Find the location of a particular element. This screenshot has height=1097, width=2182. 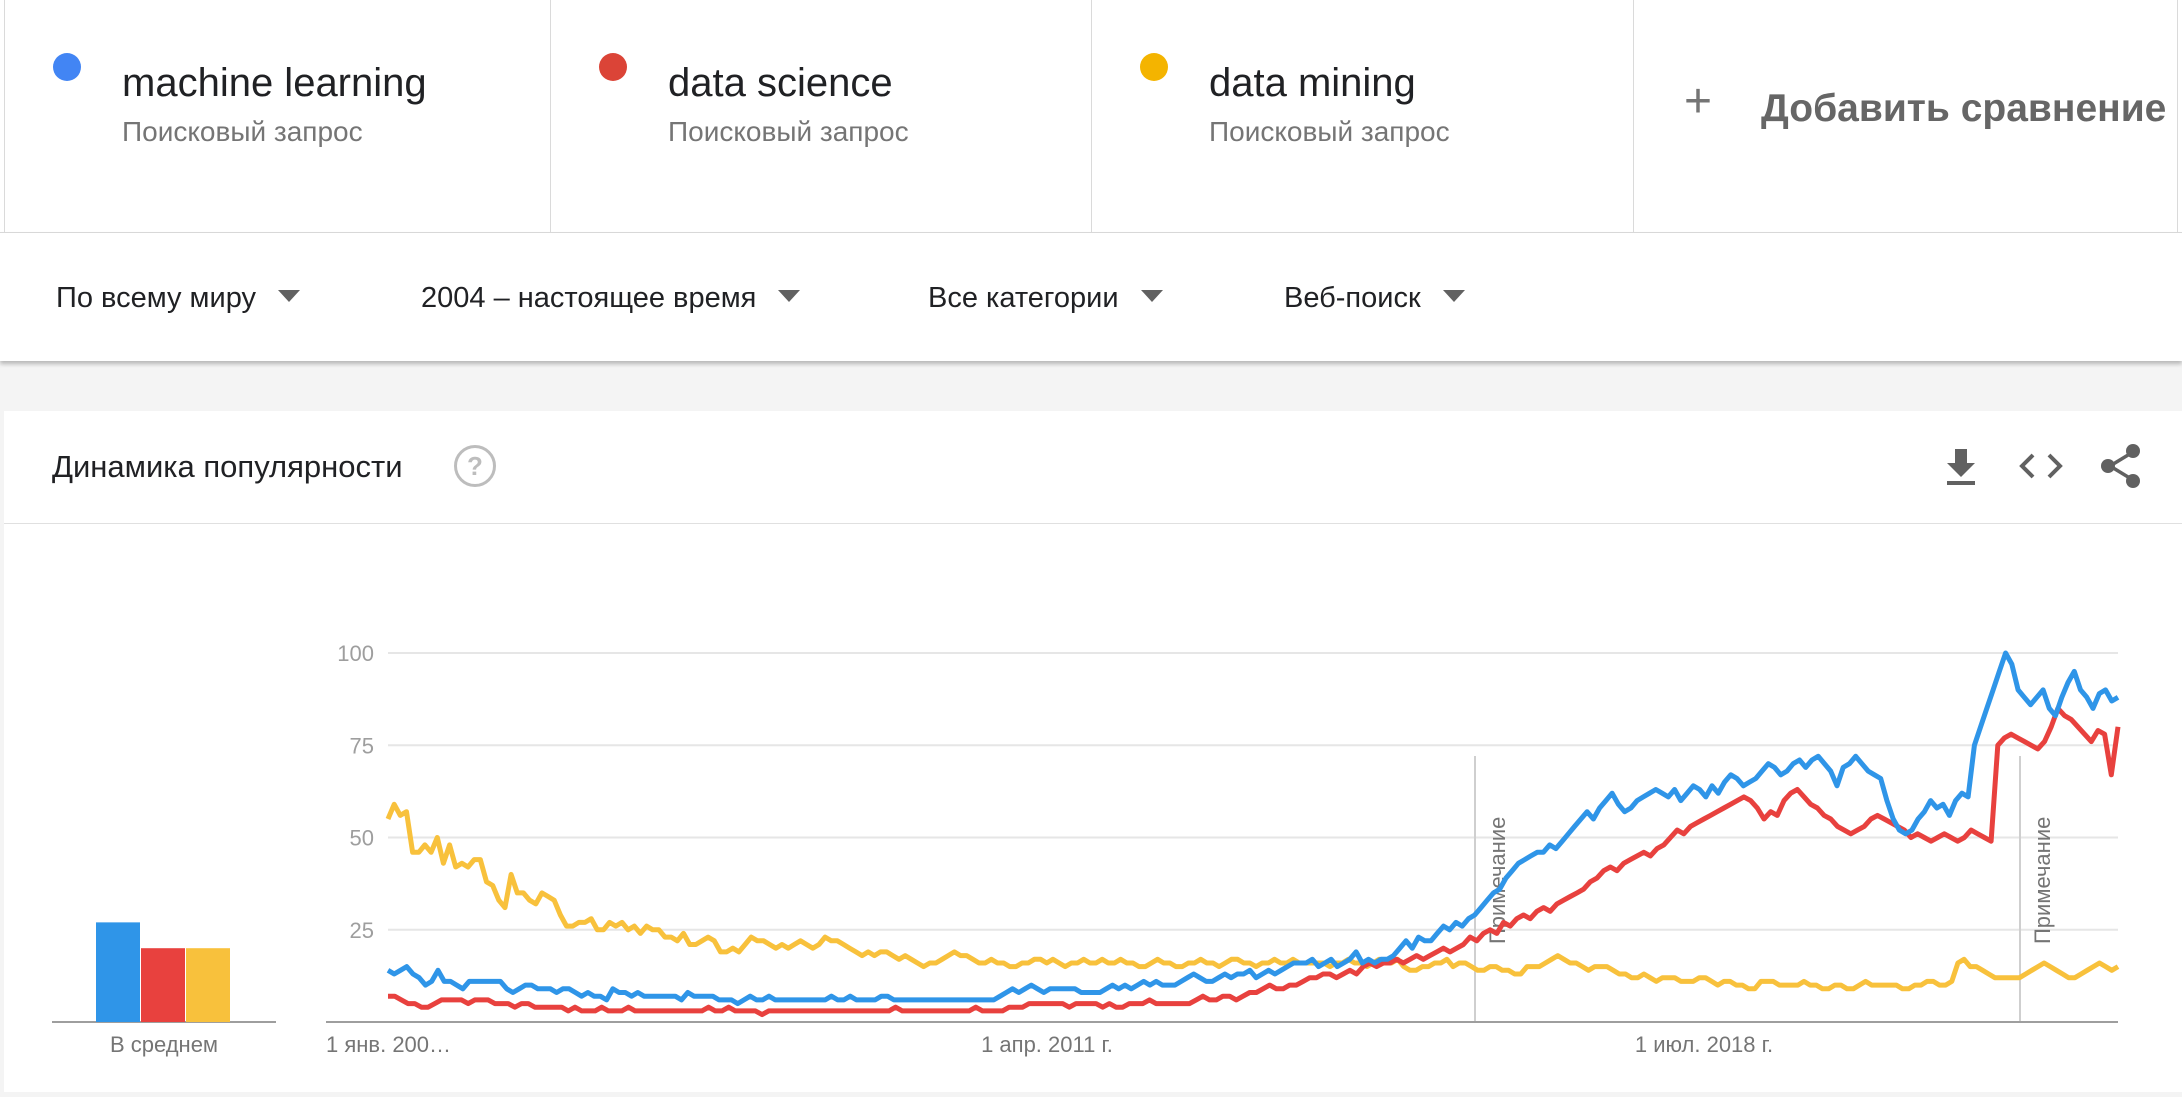

y-tick-label: 75 is located at coordinates (362, 745).